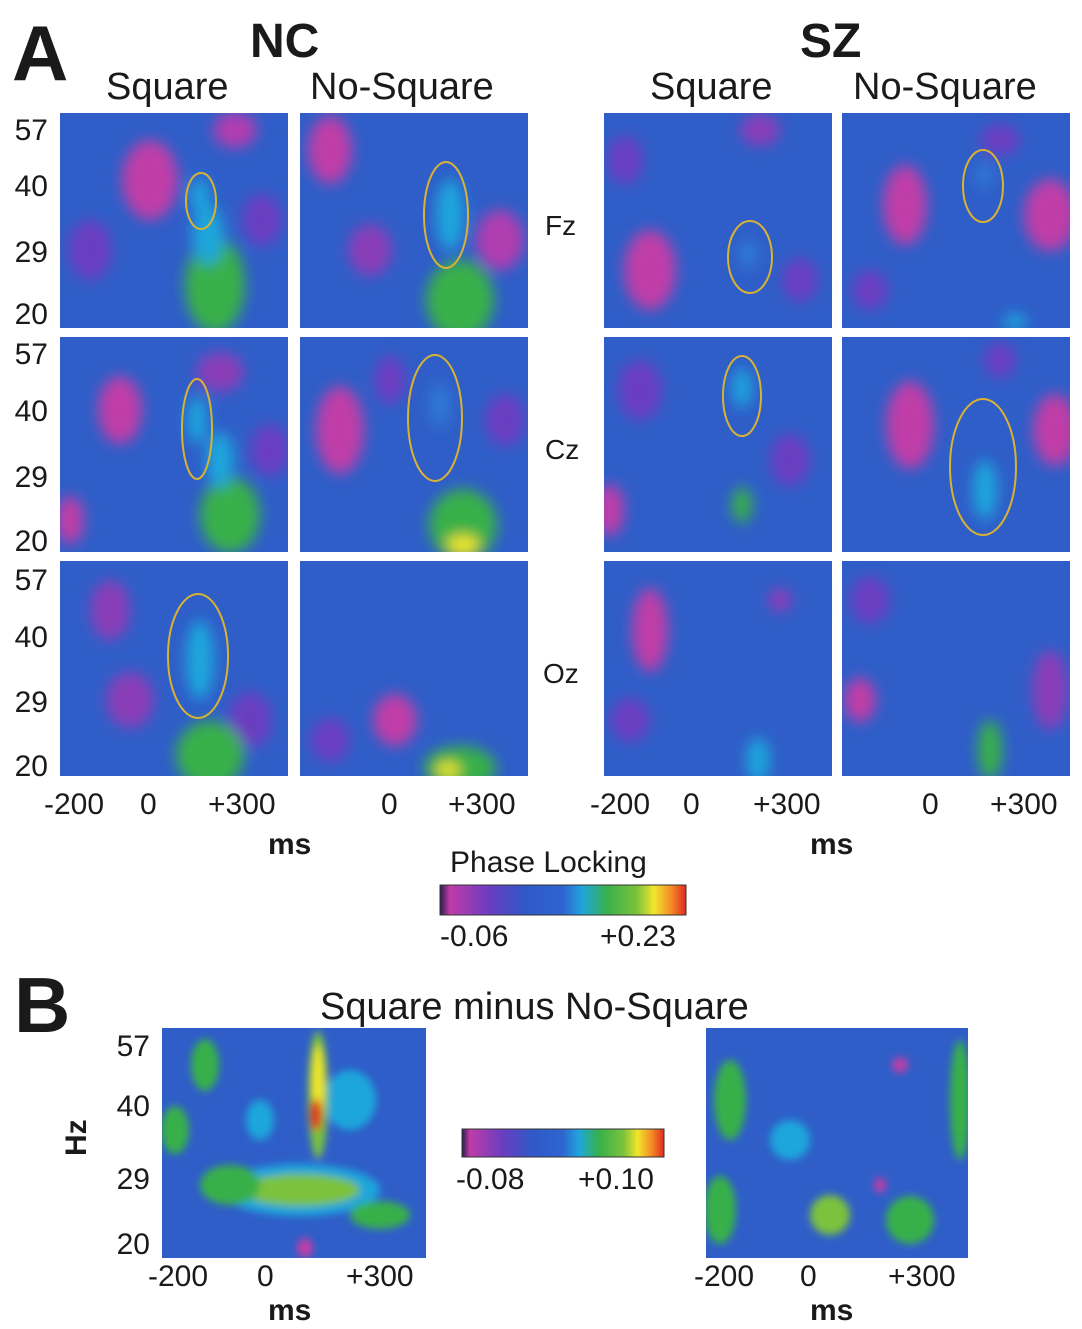 The image size is (1082, 1329). Describe the element at coordinates (76, 1137) in the screenshot. I see `y-axis-unit: Hz` at that location.